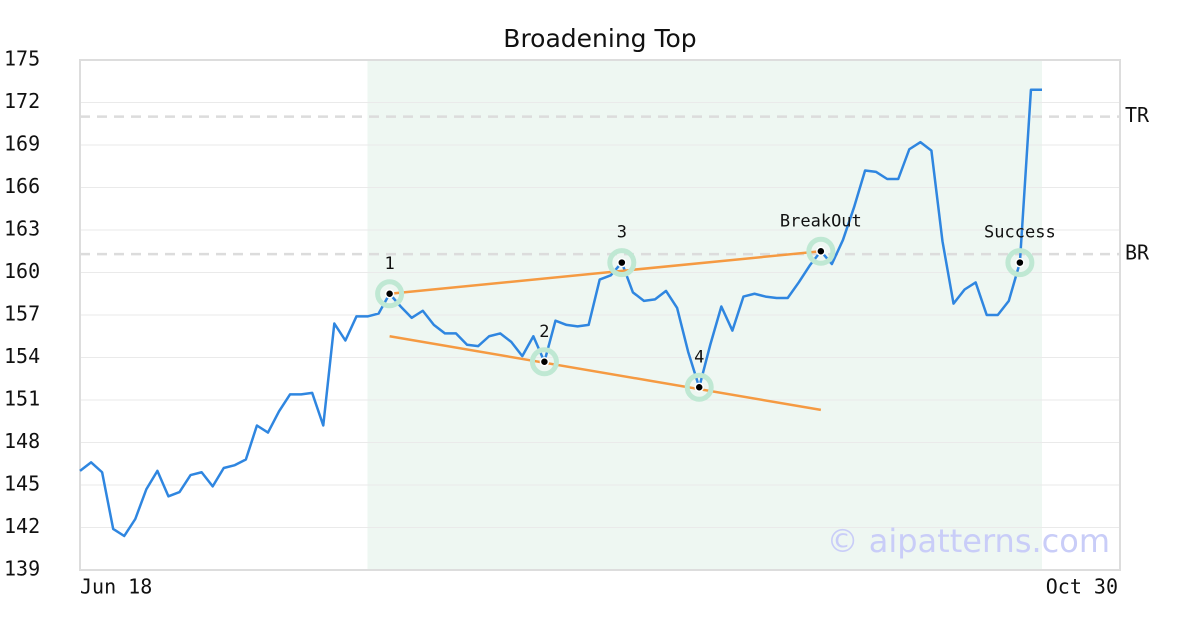 The image size is (1200, 630). I want to click on y-tick-label: 160, so click(22, 271).